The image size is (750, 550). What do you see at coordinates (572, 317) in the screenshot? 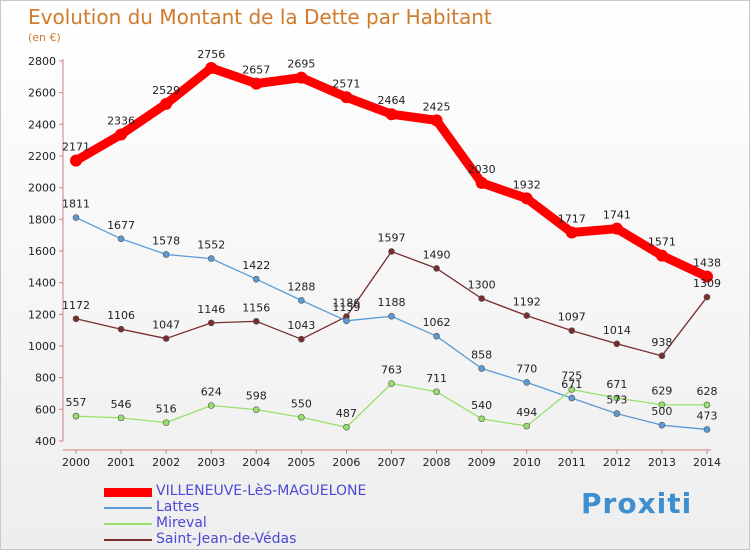
I see `data-label: 1097` at bounding box center [572, 317].